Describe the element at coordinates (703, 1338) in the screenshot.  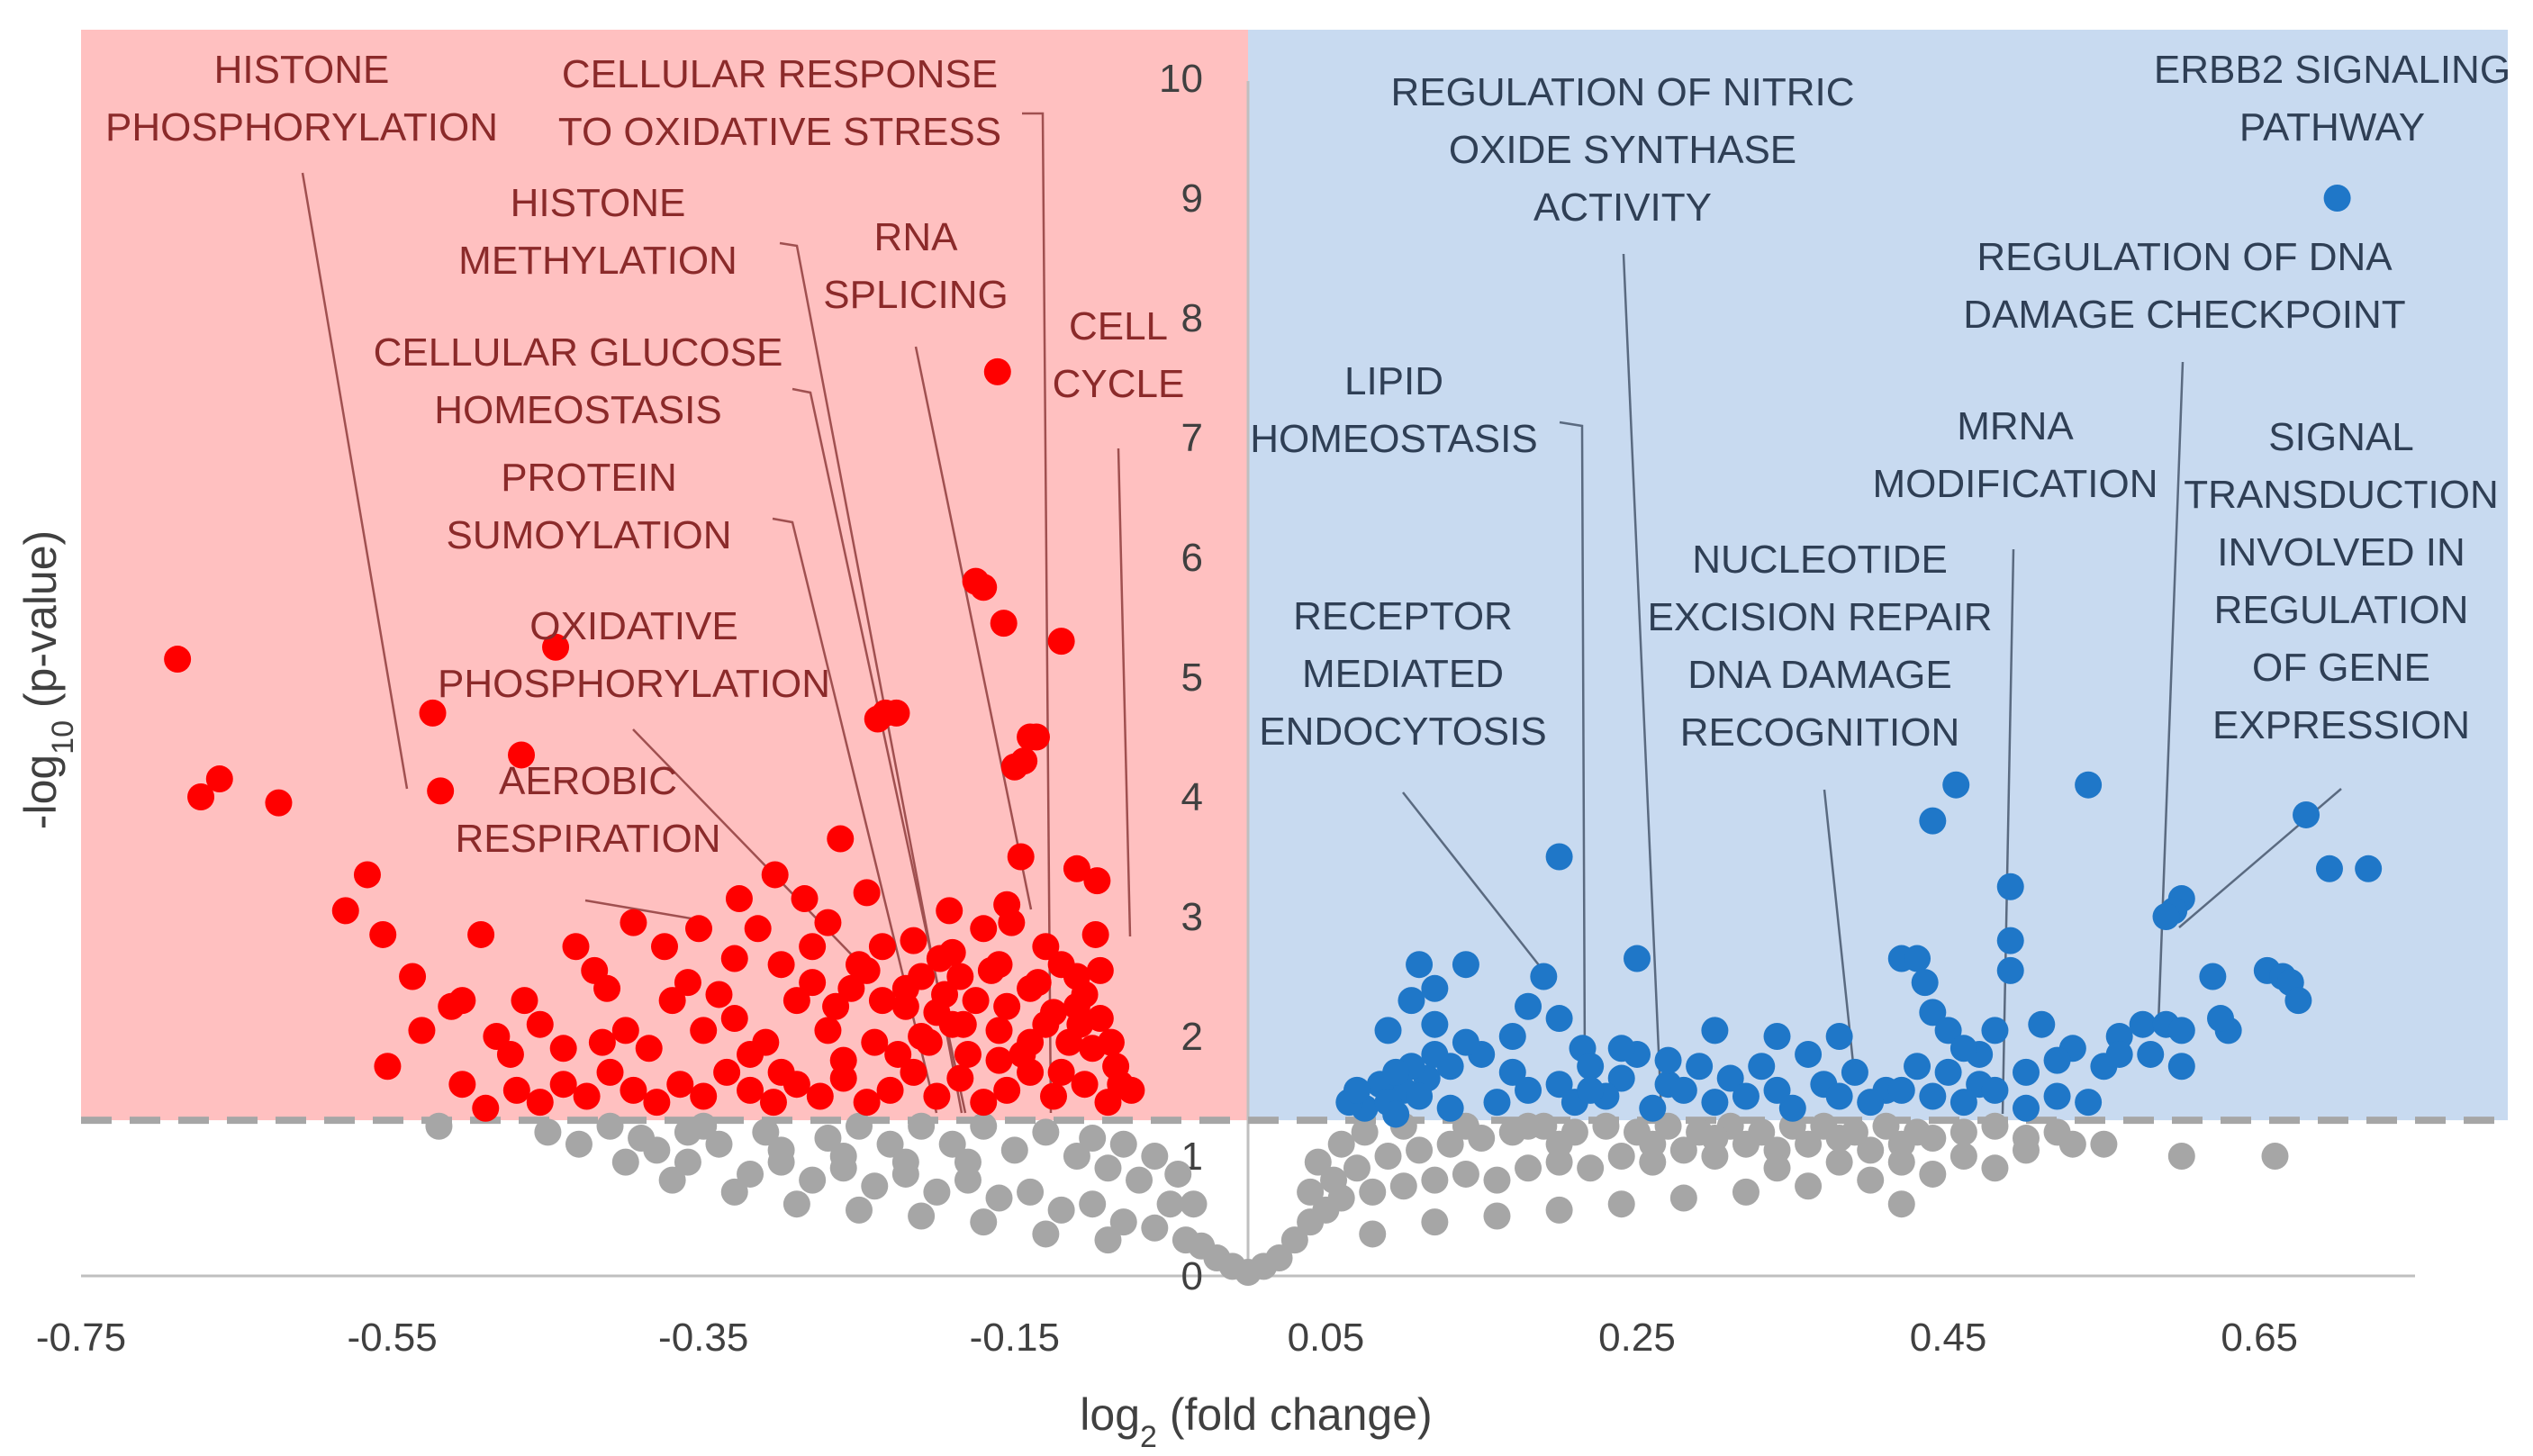
I see `x-tick-label: -0.35` at that location.